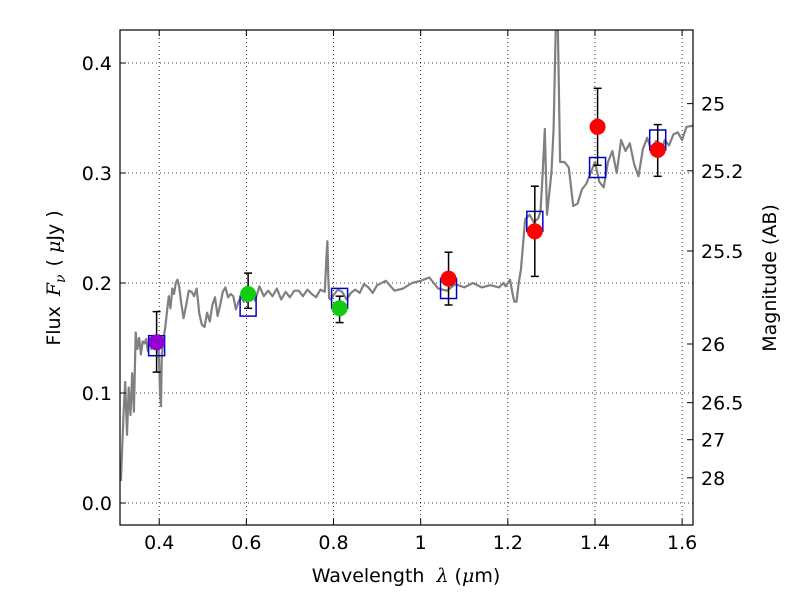 The width and height of the screenshot is (800, 600). Describe the element at coordinates (56, 277) in the screenshot. I see `y-axis-label: FluxFν( μJy )` at that location.